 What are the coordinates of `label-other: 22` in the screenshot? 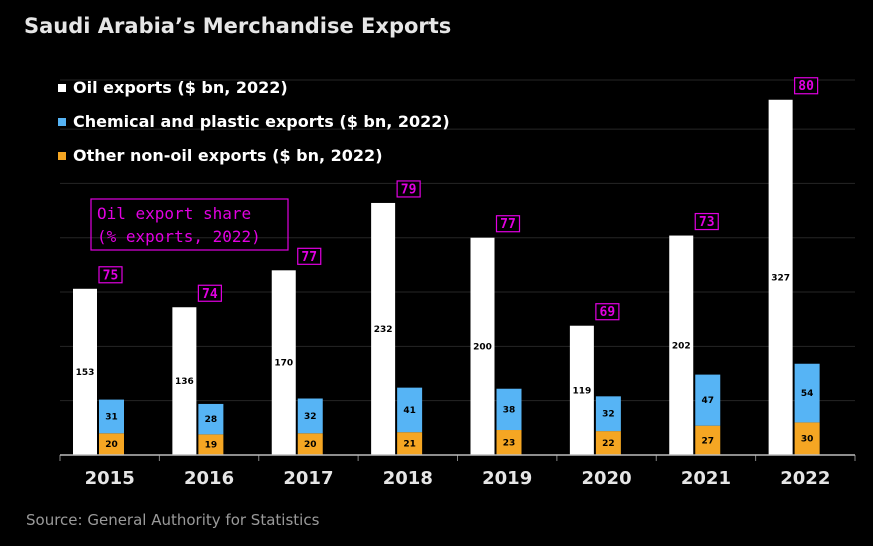 It's located at (608, 444).